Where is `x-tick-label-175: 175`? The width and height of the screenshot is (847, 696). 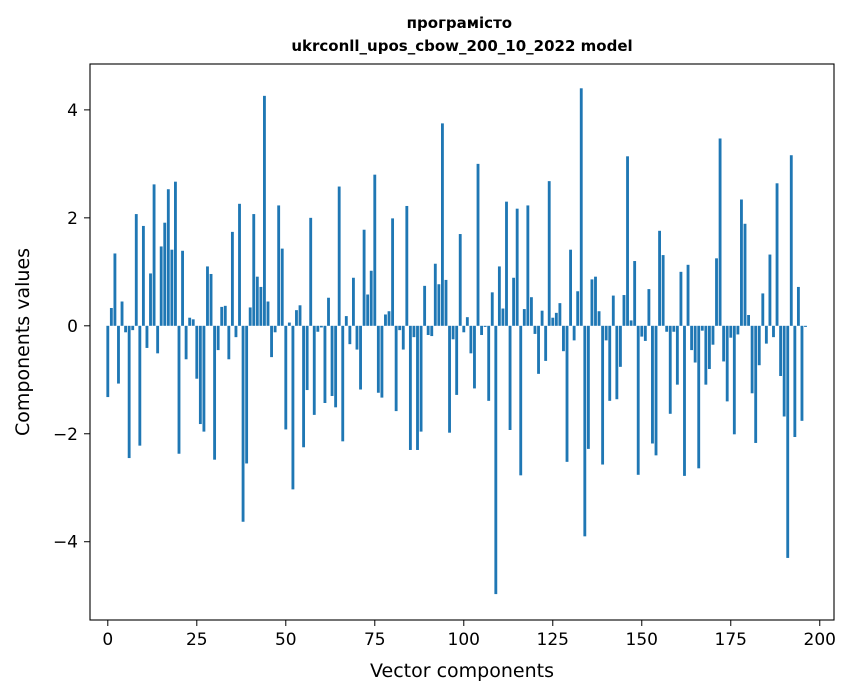
x-tick-label-175: 175 is located at coordinates (731, 640).